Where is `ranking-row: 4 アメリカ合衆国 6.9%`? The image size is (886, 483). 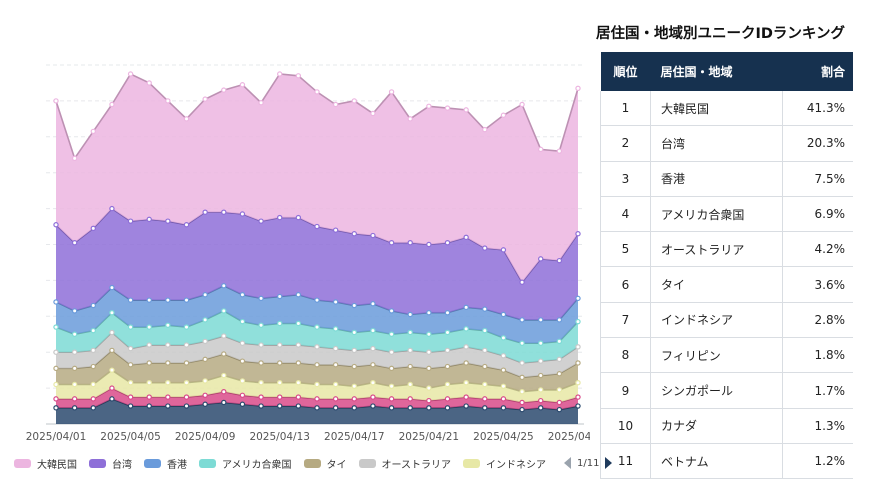 ranking-row: 4 アメリカ合衆国 6.9% is located at coordinates (726, 214).